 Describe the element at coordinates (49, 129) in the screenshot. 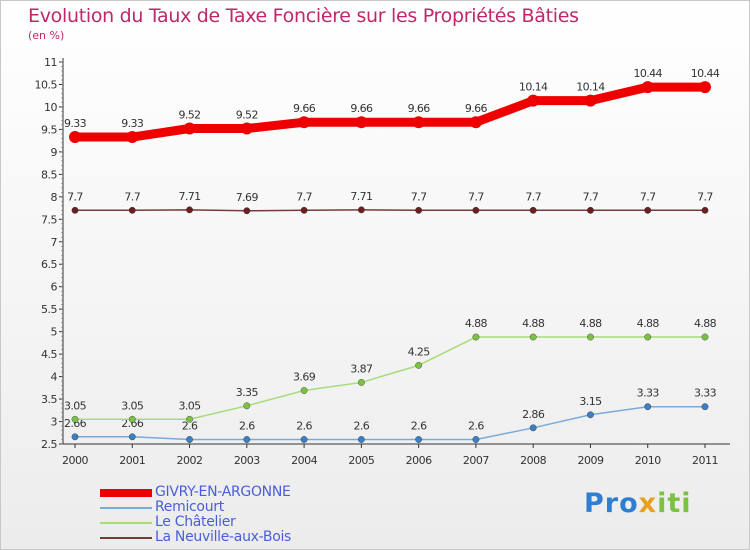

I see `y-tick-label: 9.5` at that location.